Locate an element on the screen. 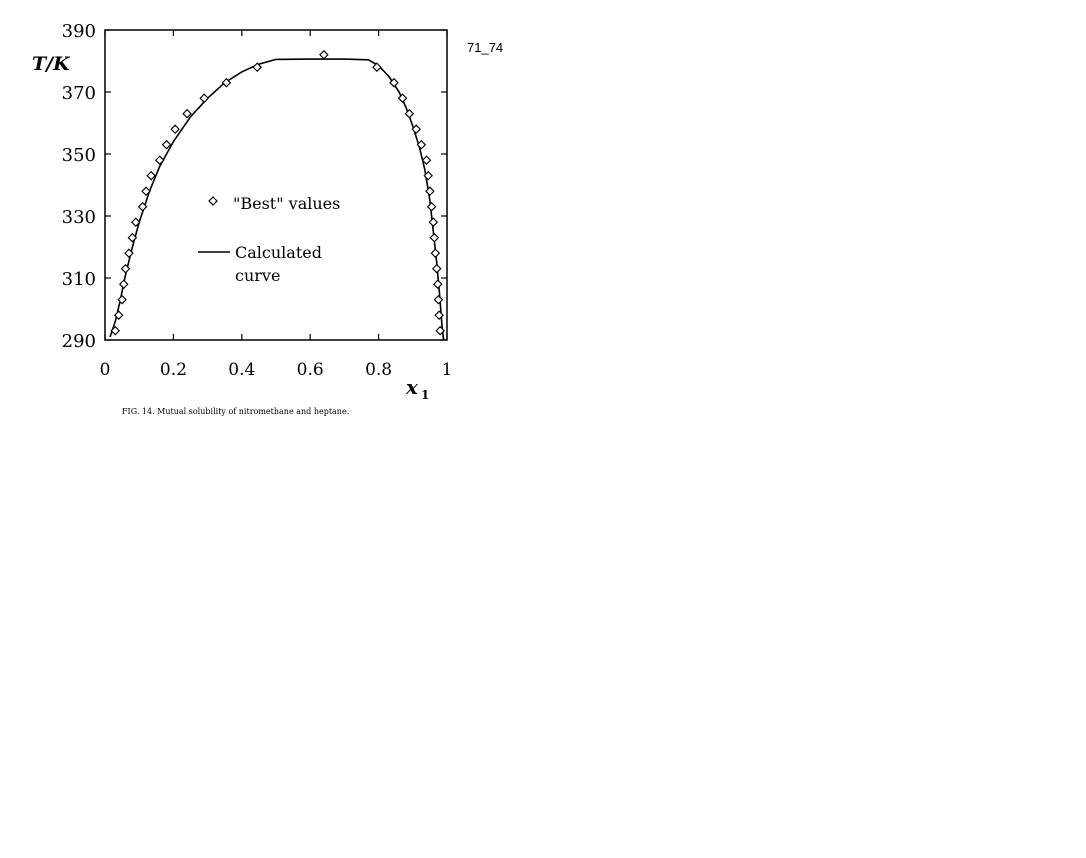  legend: "Best" values Calculated curve is located at coordinates (269, 239).